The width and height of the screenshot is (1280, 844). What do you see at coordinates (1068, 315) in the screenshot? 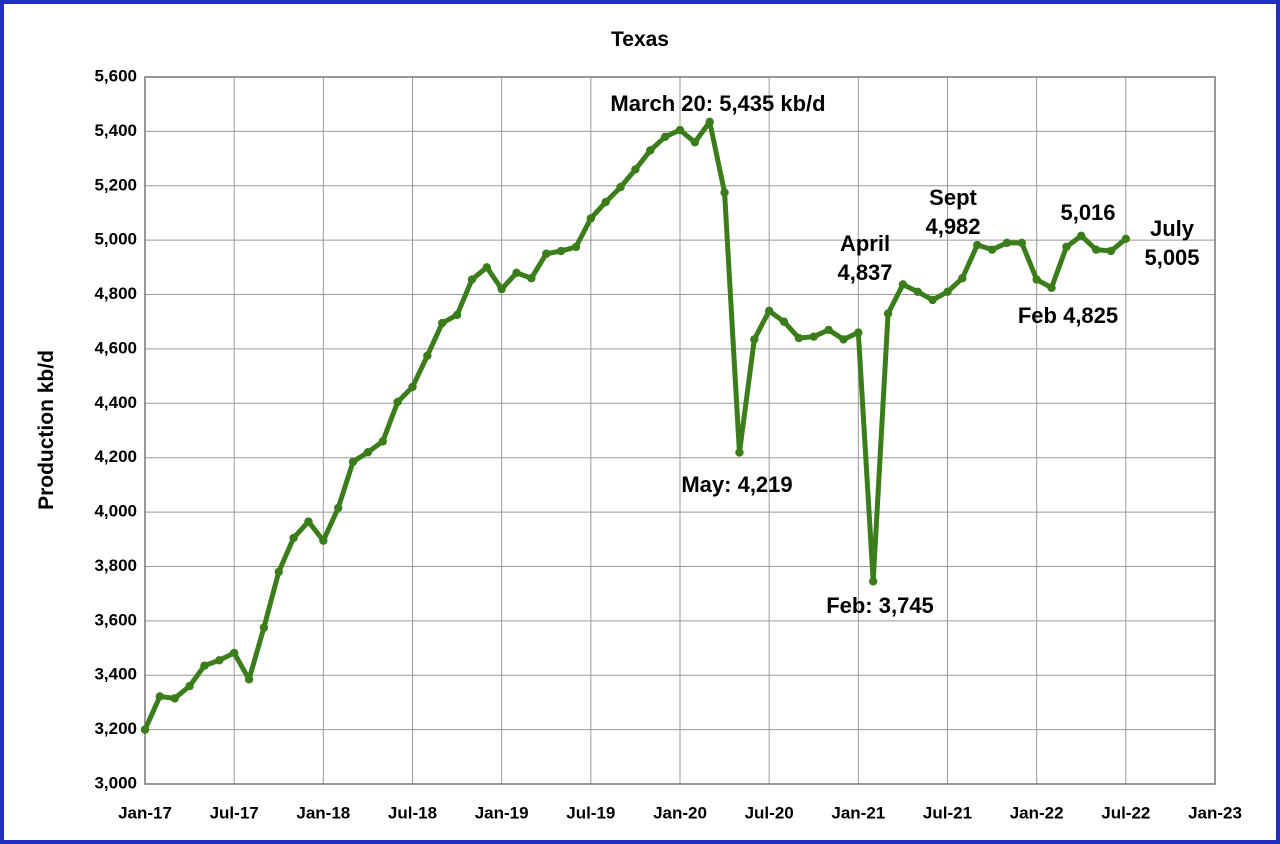
I see `annotation: Feb 4,825` at bounding box center [1068, 315].